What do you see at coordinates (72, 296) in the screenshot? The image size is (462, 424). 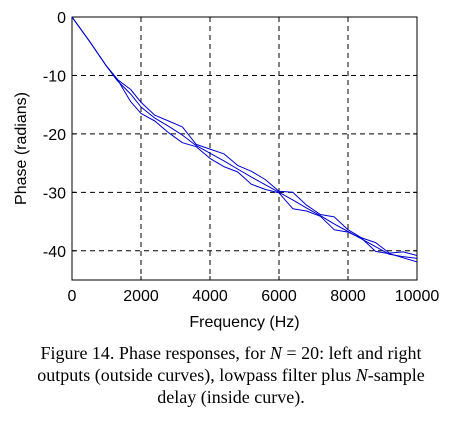 I see `x-tick-label: 0` at bounding box center [72, 296].